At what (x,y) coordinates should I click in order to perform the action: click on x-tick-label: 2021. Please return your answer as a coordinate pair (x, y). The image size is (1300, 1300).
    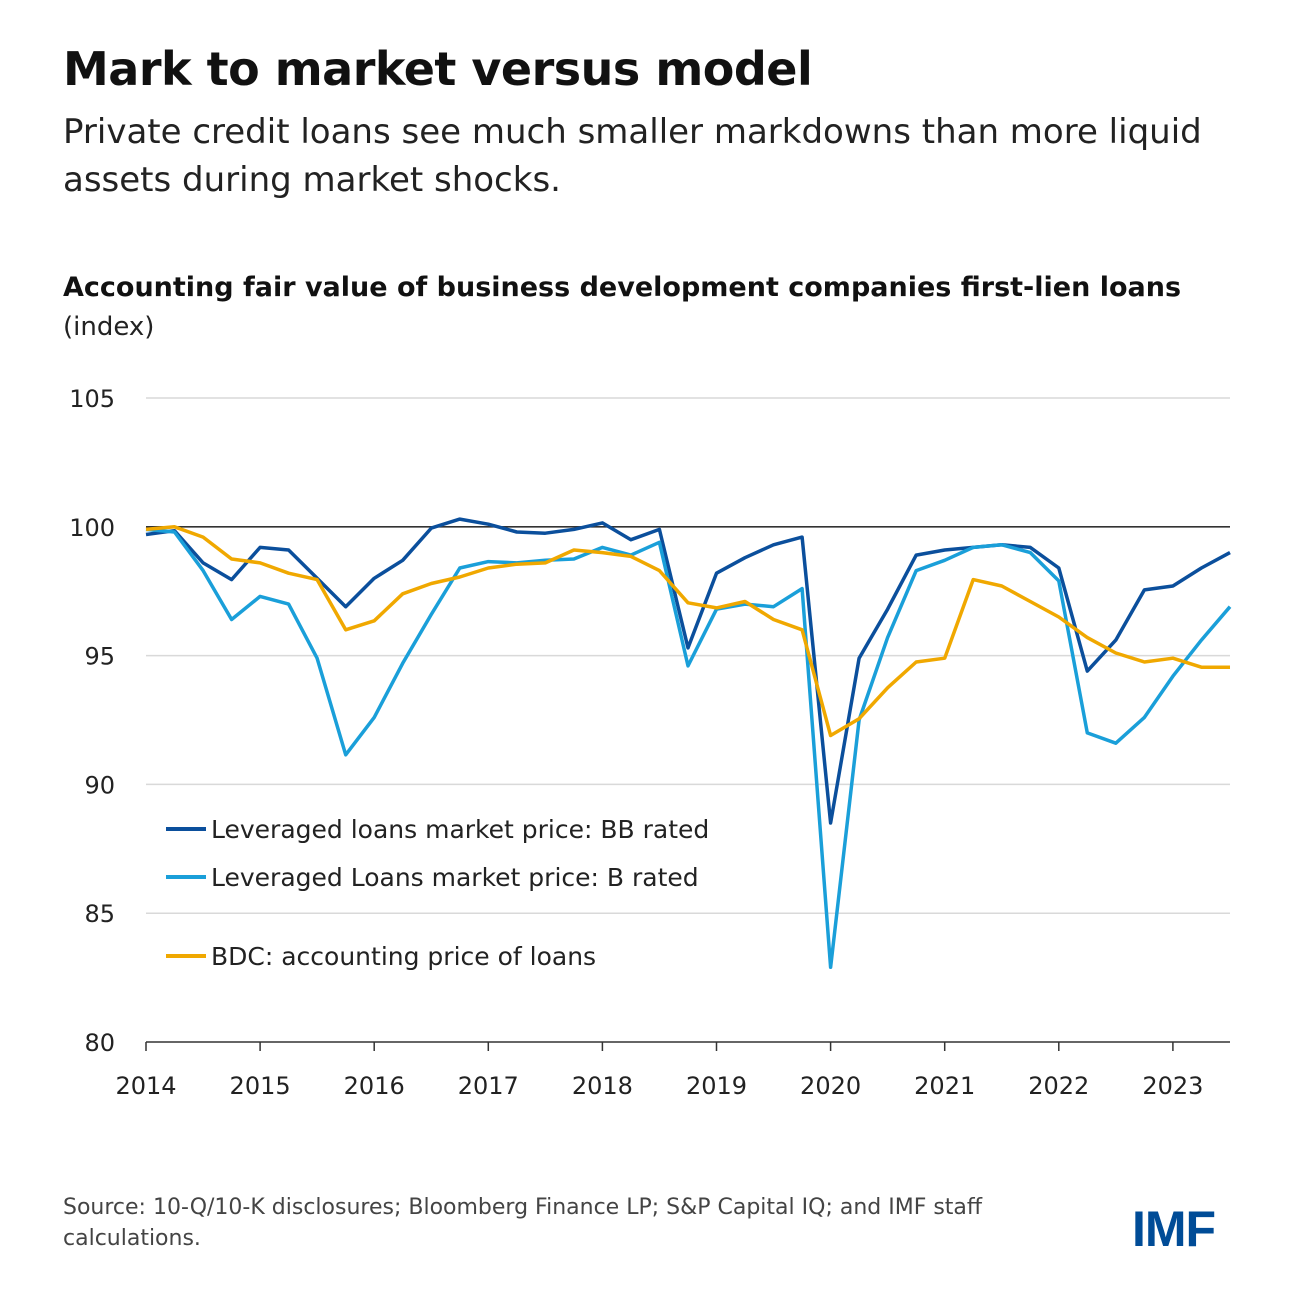
    Looking at the image, I should click on (944, 1086).